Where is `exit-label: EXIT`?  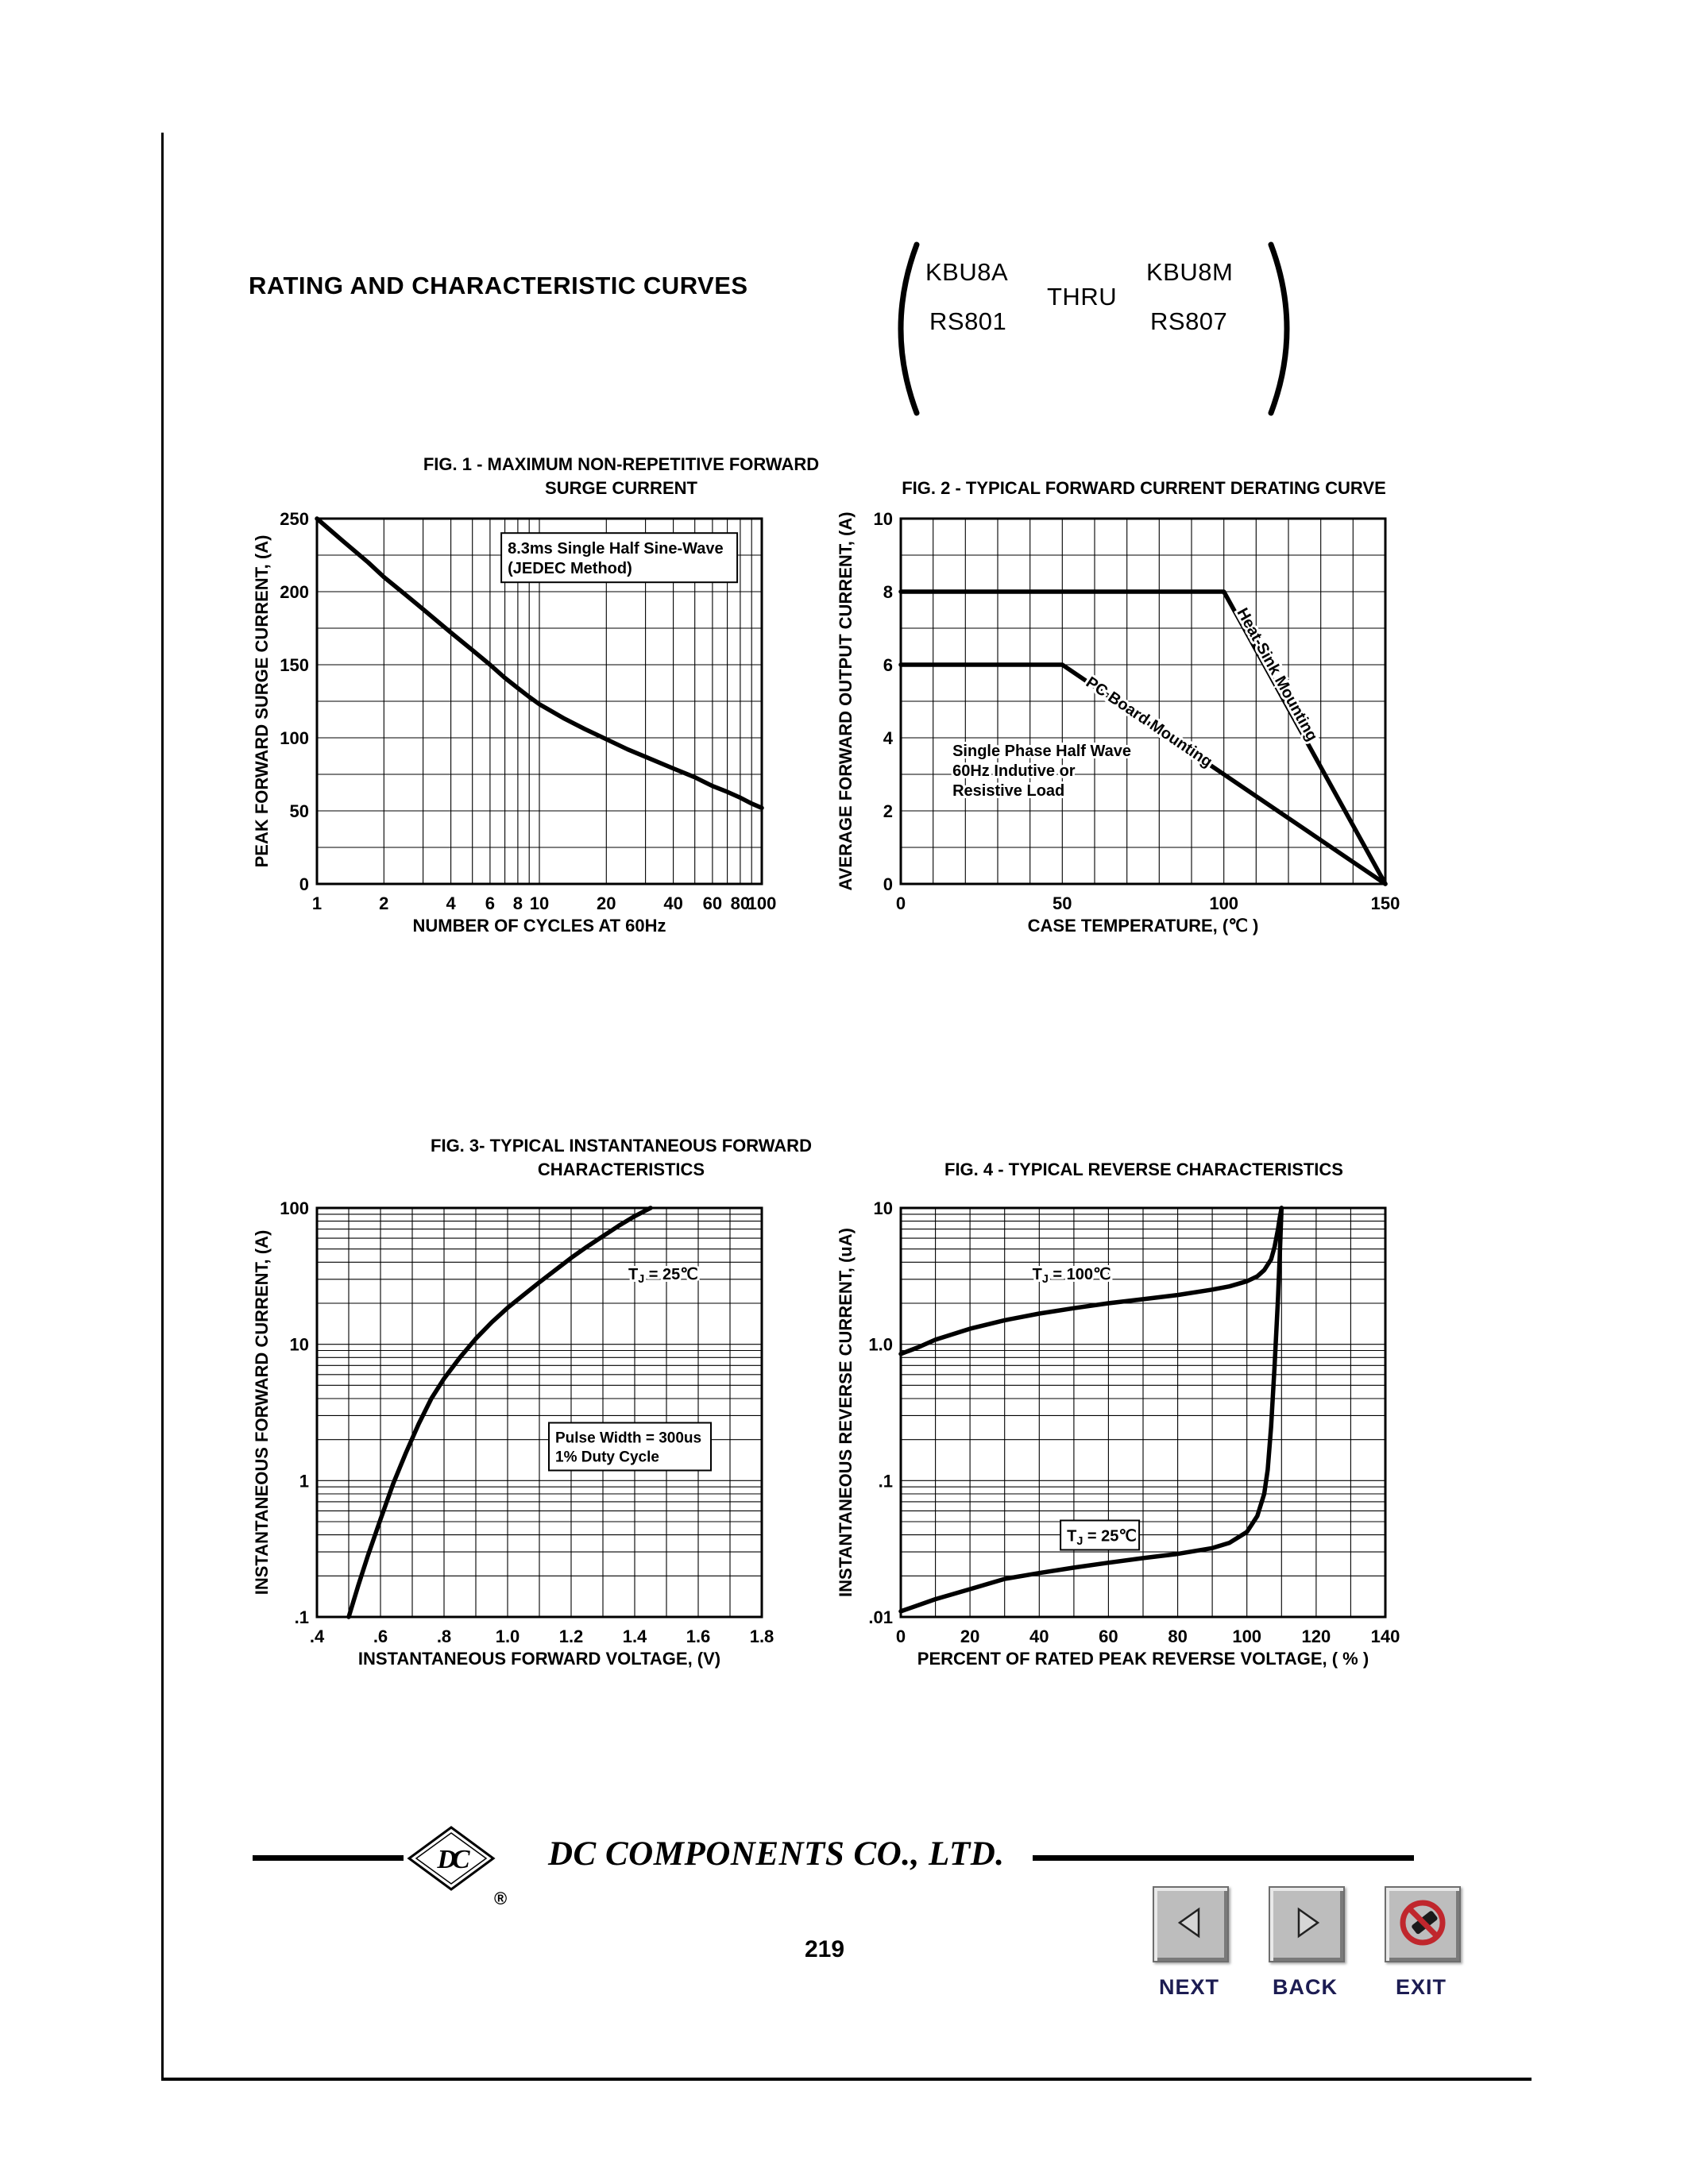 exit-label: EXIT is located at coordinates (1421, 1987).